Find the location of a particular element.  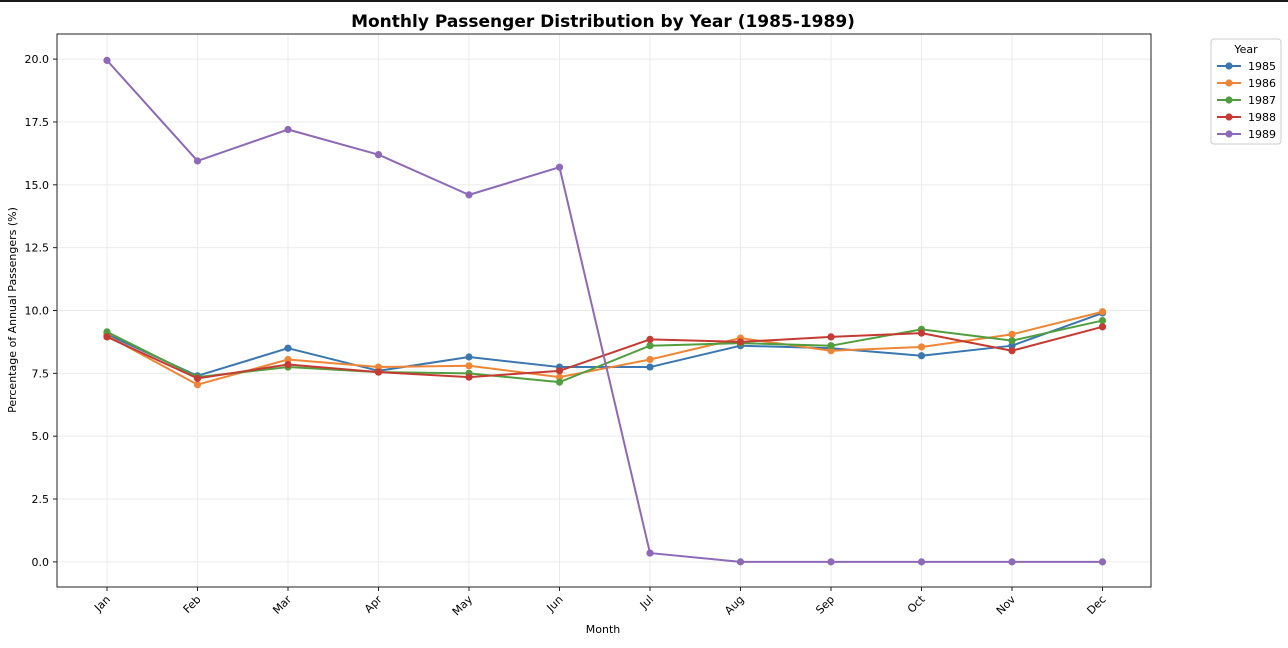

series-line-1985 is located at coordinates (604, 344).